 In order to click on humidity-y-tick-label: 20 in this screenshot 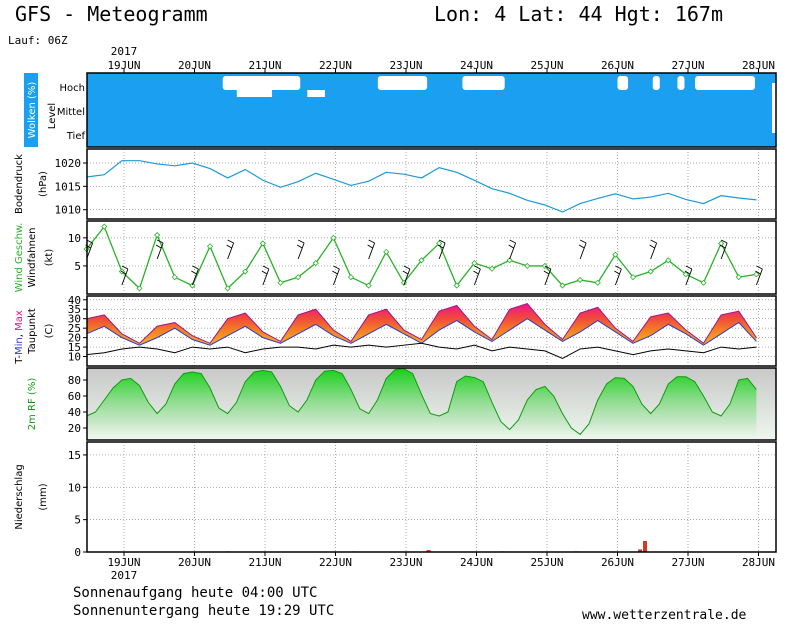, I will do `click(74, 428)`.